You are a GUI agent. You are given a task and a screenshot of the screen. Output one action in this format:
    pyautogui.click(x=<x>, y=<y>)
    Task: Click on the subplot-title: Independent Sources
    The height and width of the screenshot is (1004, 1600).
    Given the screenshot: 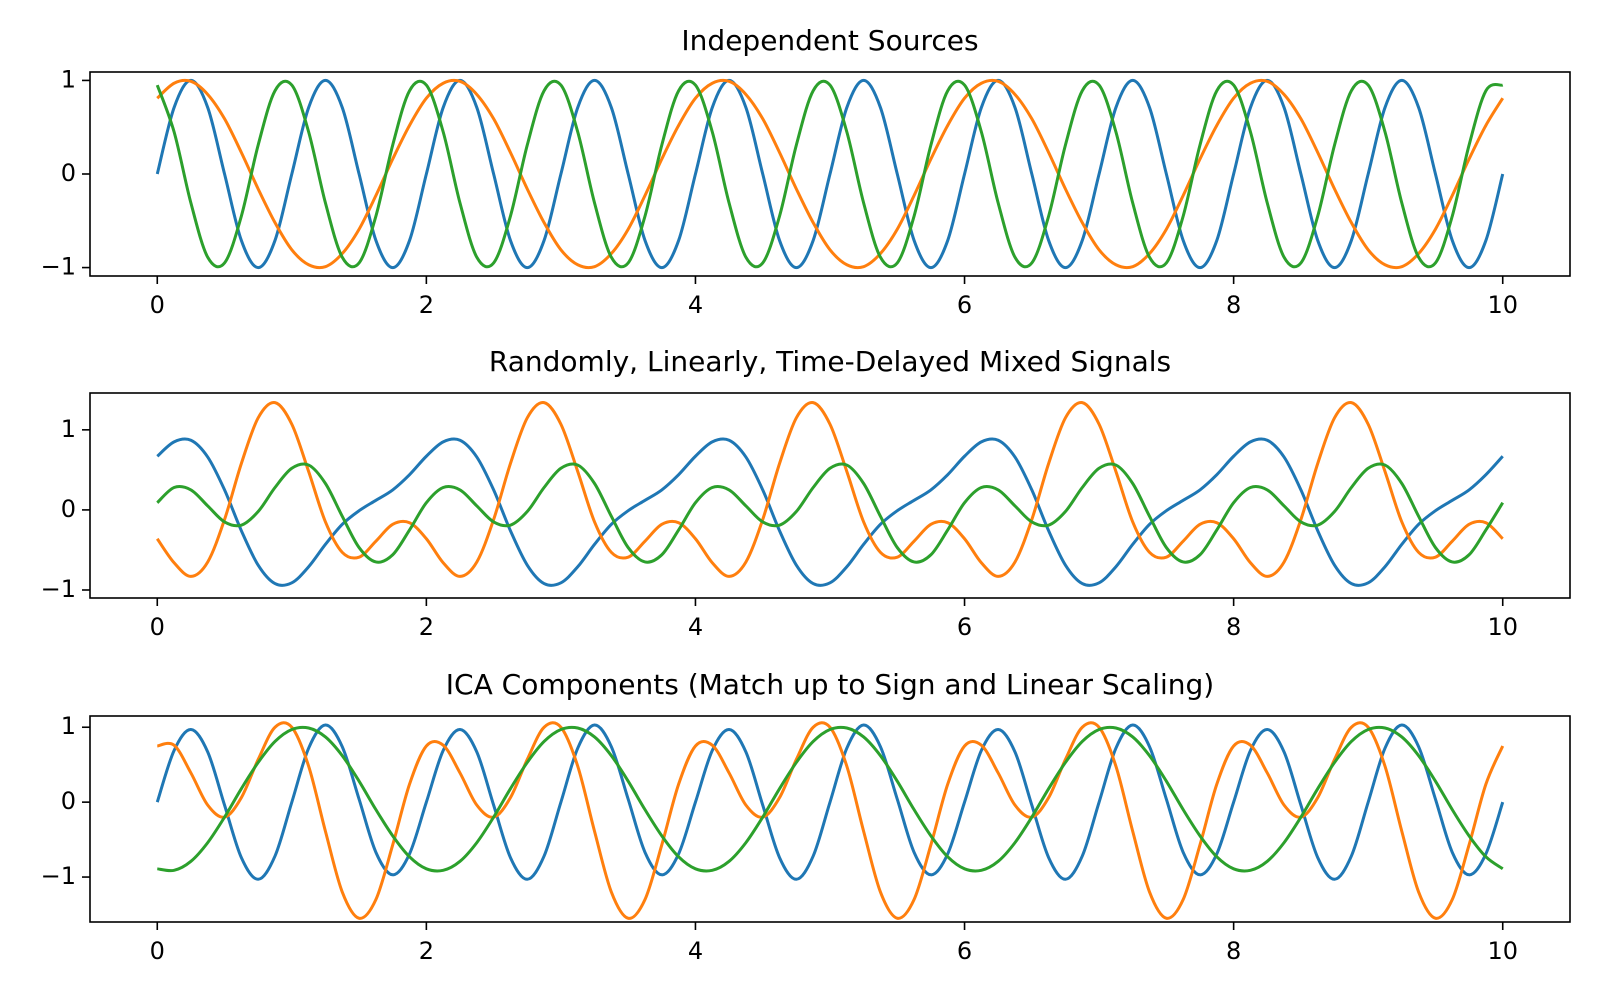 What is the action you would take?
    pyautogui.click(x=829, y=40)
    